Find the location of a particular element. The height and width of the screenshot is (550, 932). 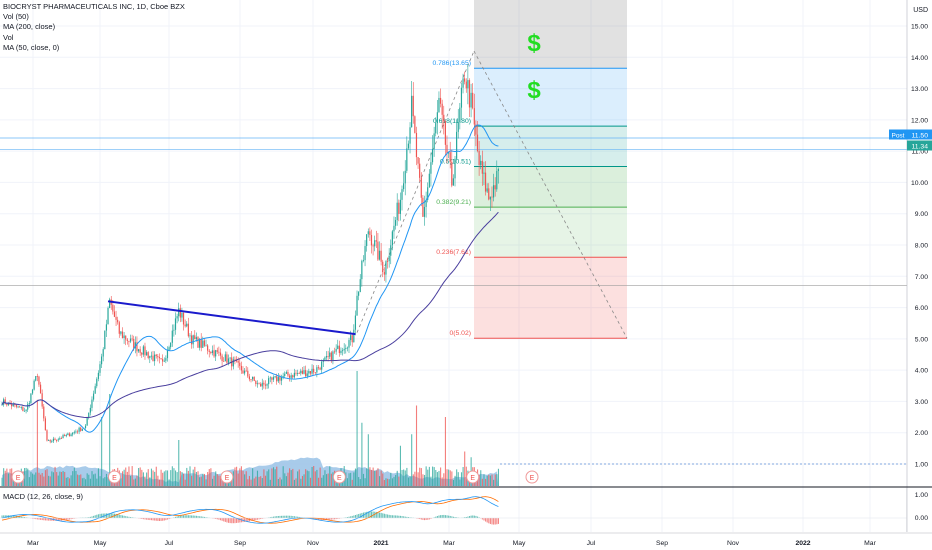

drawing-overlay is located at coordinates (231, 318).